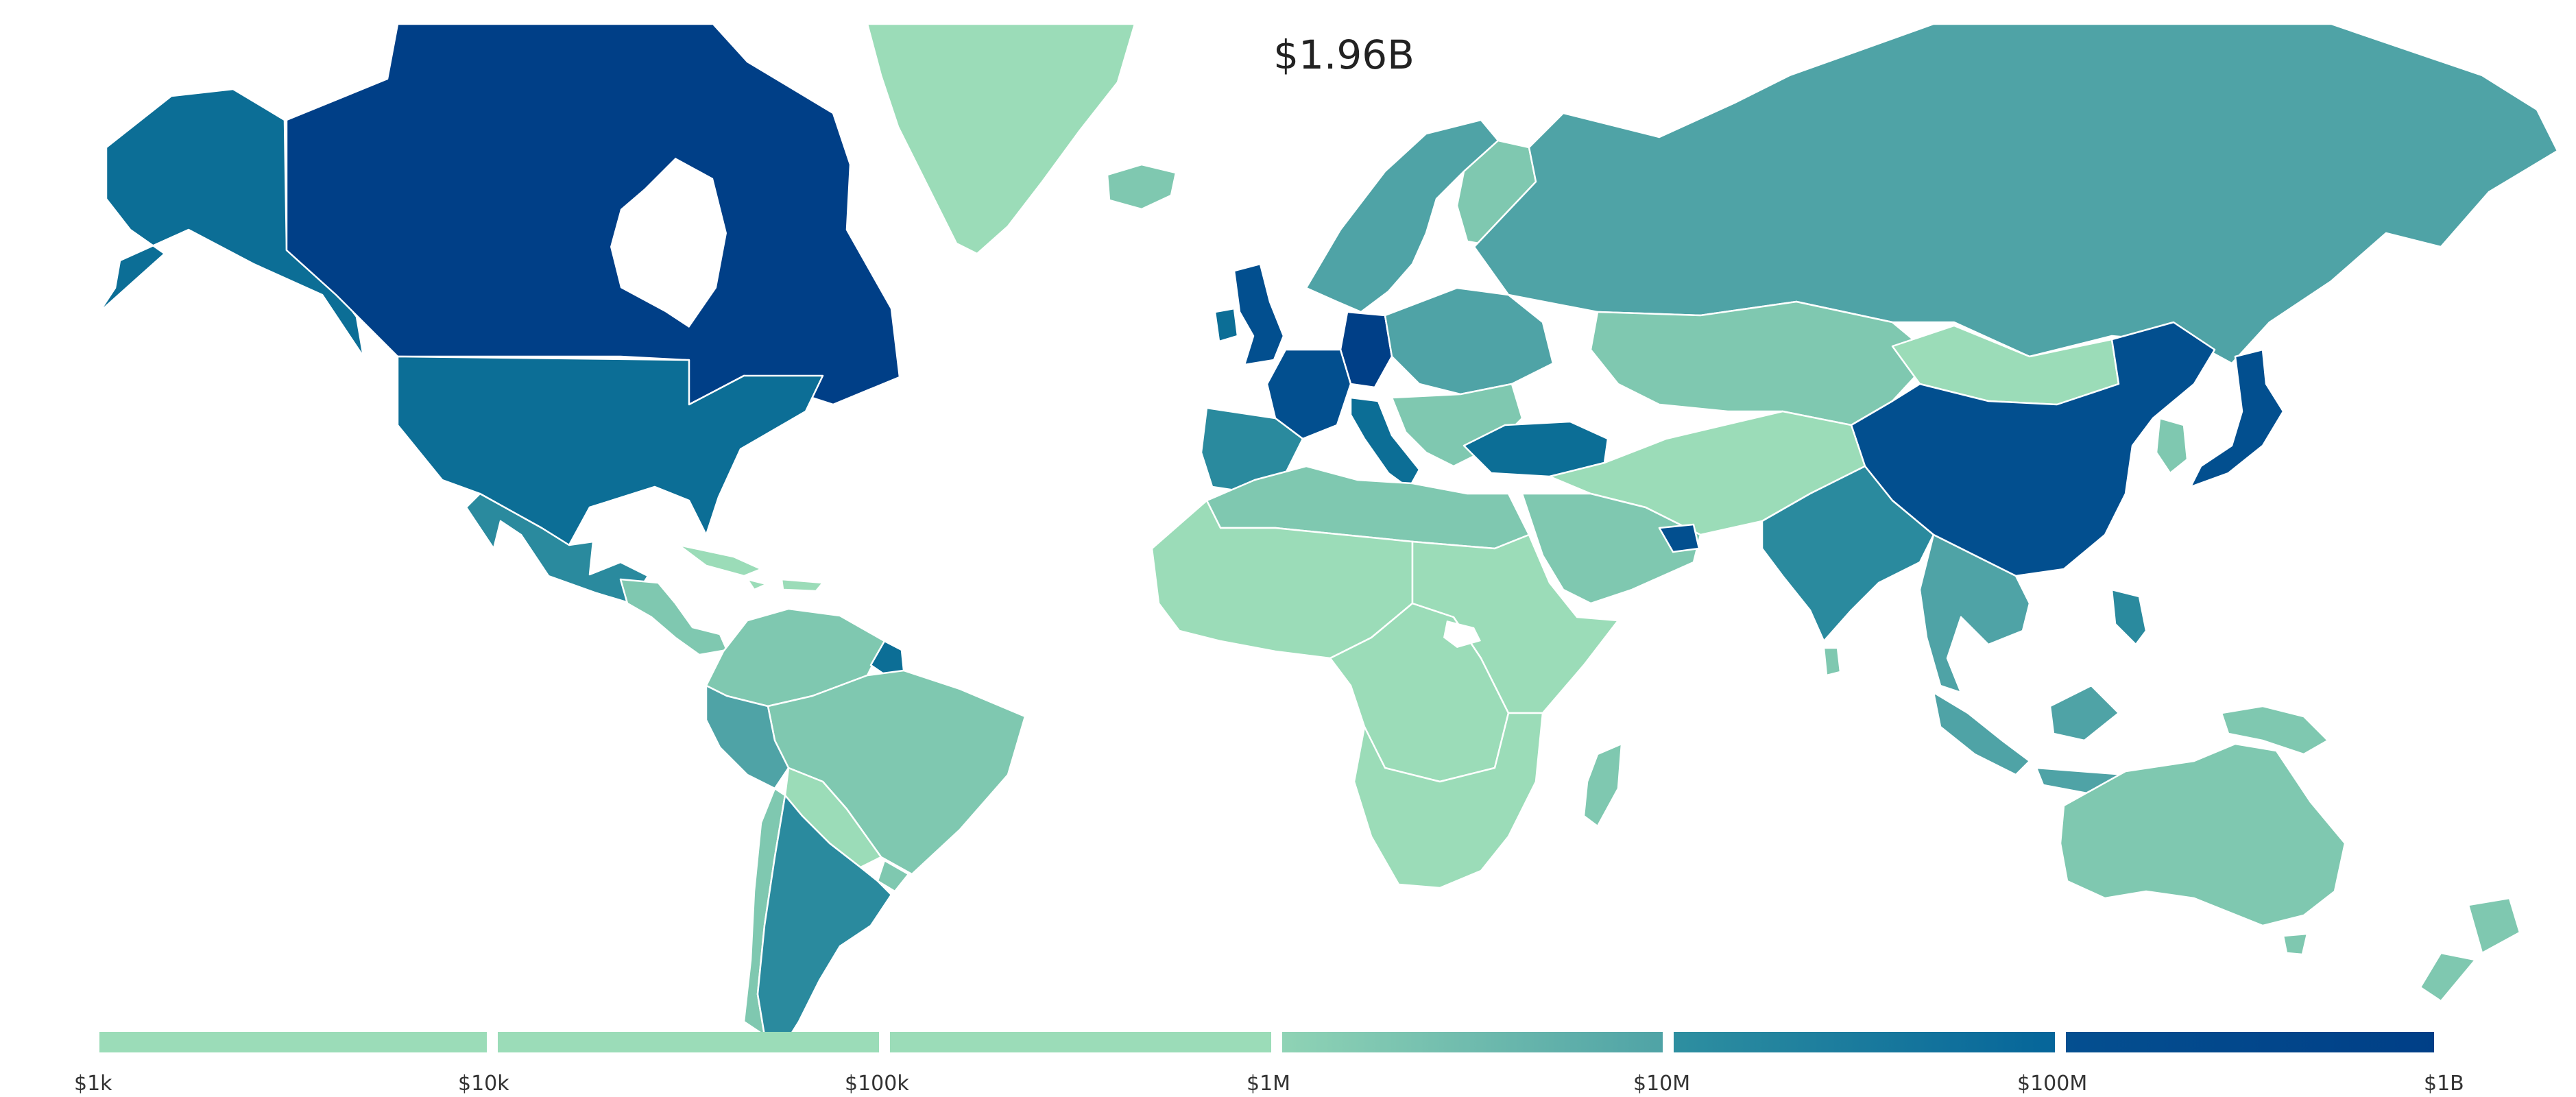 This screenshot has height=1097, width=2576. I want to click on lake-region-gap, so click(1462, 634).